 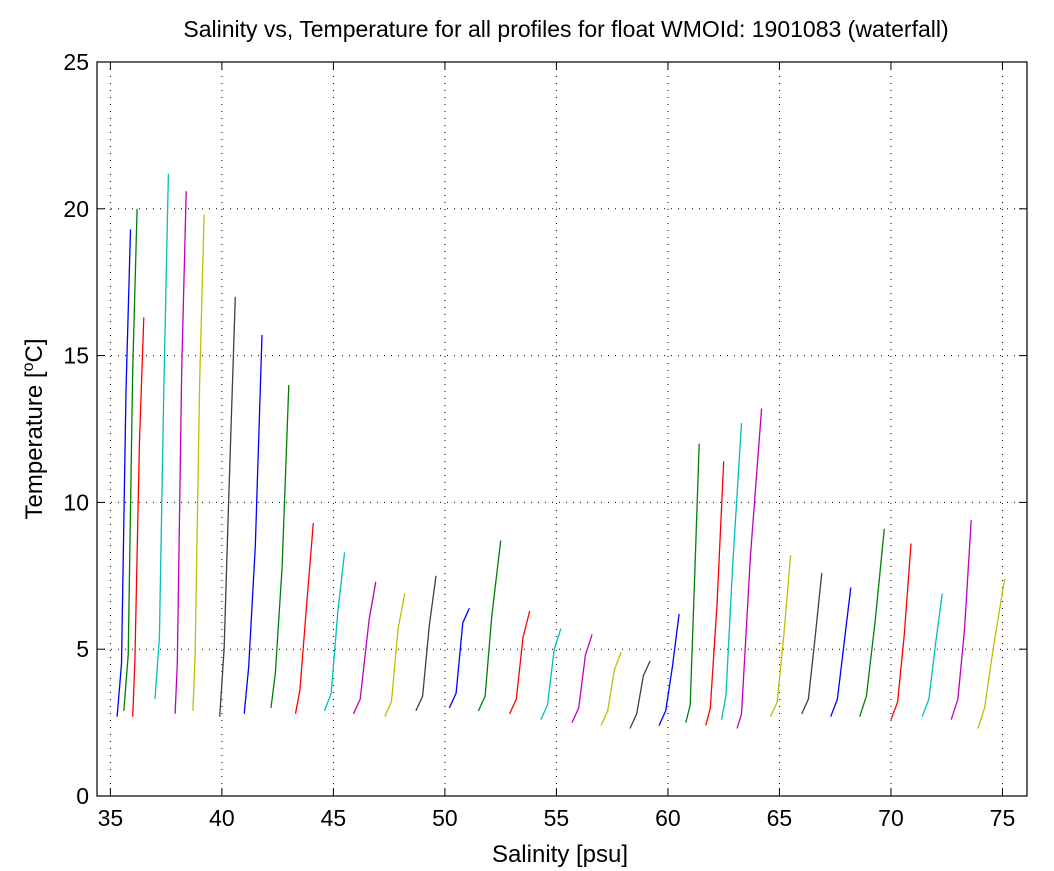 I want to click on y-tick-label: 25, so click(x=76, y=62).